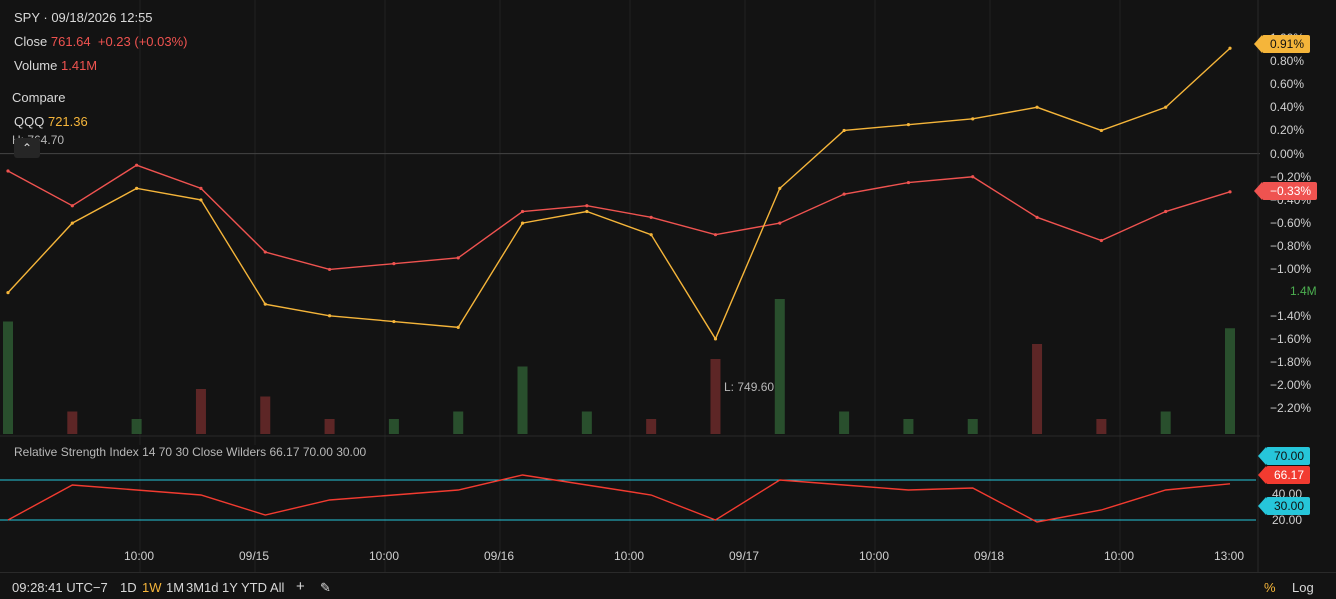  I want to click on rsi-lower-badge: 30.00, so click(1284, 506).